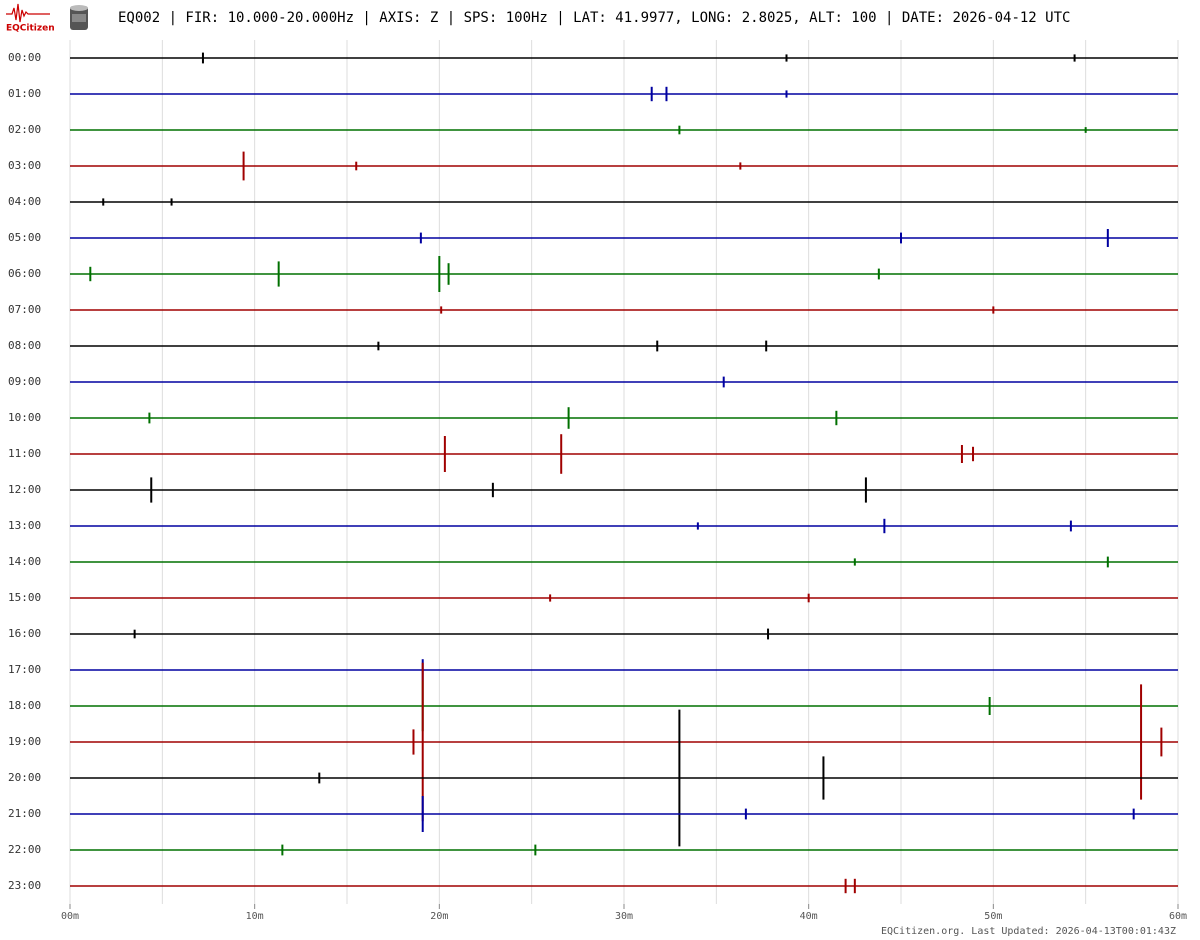  What do you see at coordinates (24, 273) in the screenshot?
I see `hour-label: 06:00` at bounding box center [24, 273].